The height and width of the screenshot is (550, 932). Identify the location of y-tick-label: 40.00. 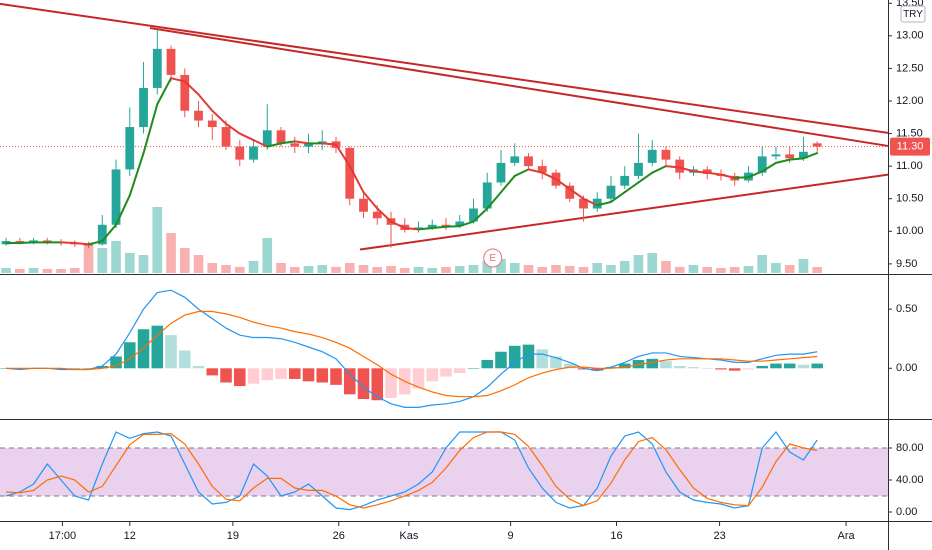
(910, 480).